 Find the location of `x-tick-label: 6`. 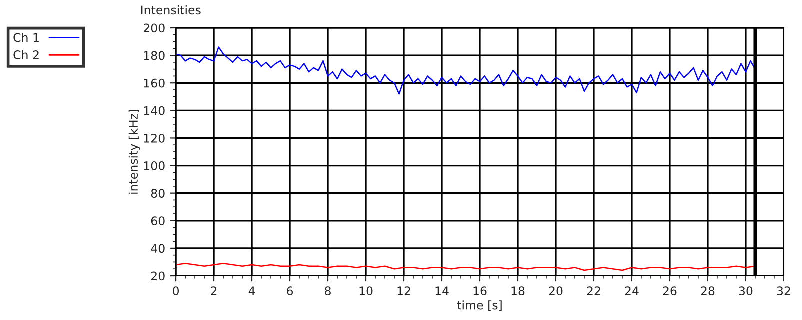

x-tick-label: 6 is located at coordinates (290, 291).